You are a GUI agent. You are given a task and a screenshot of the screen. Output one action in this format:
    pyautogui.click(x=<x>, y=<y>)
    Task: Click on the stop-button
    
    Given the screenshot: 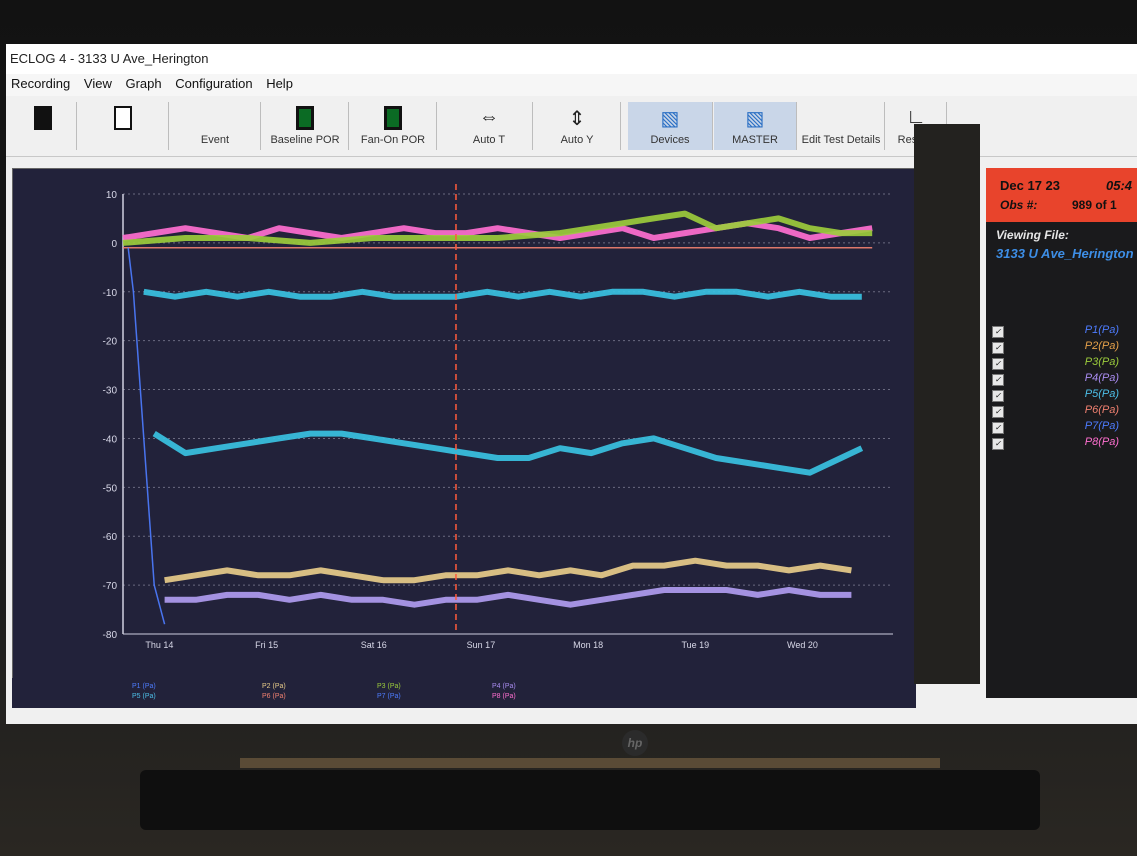 What is the action you would take?
    pyautogui.click(x=123, y=126)
    